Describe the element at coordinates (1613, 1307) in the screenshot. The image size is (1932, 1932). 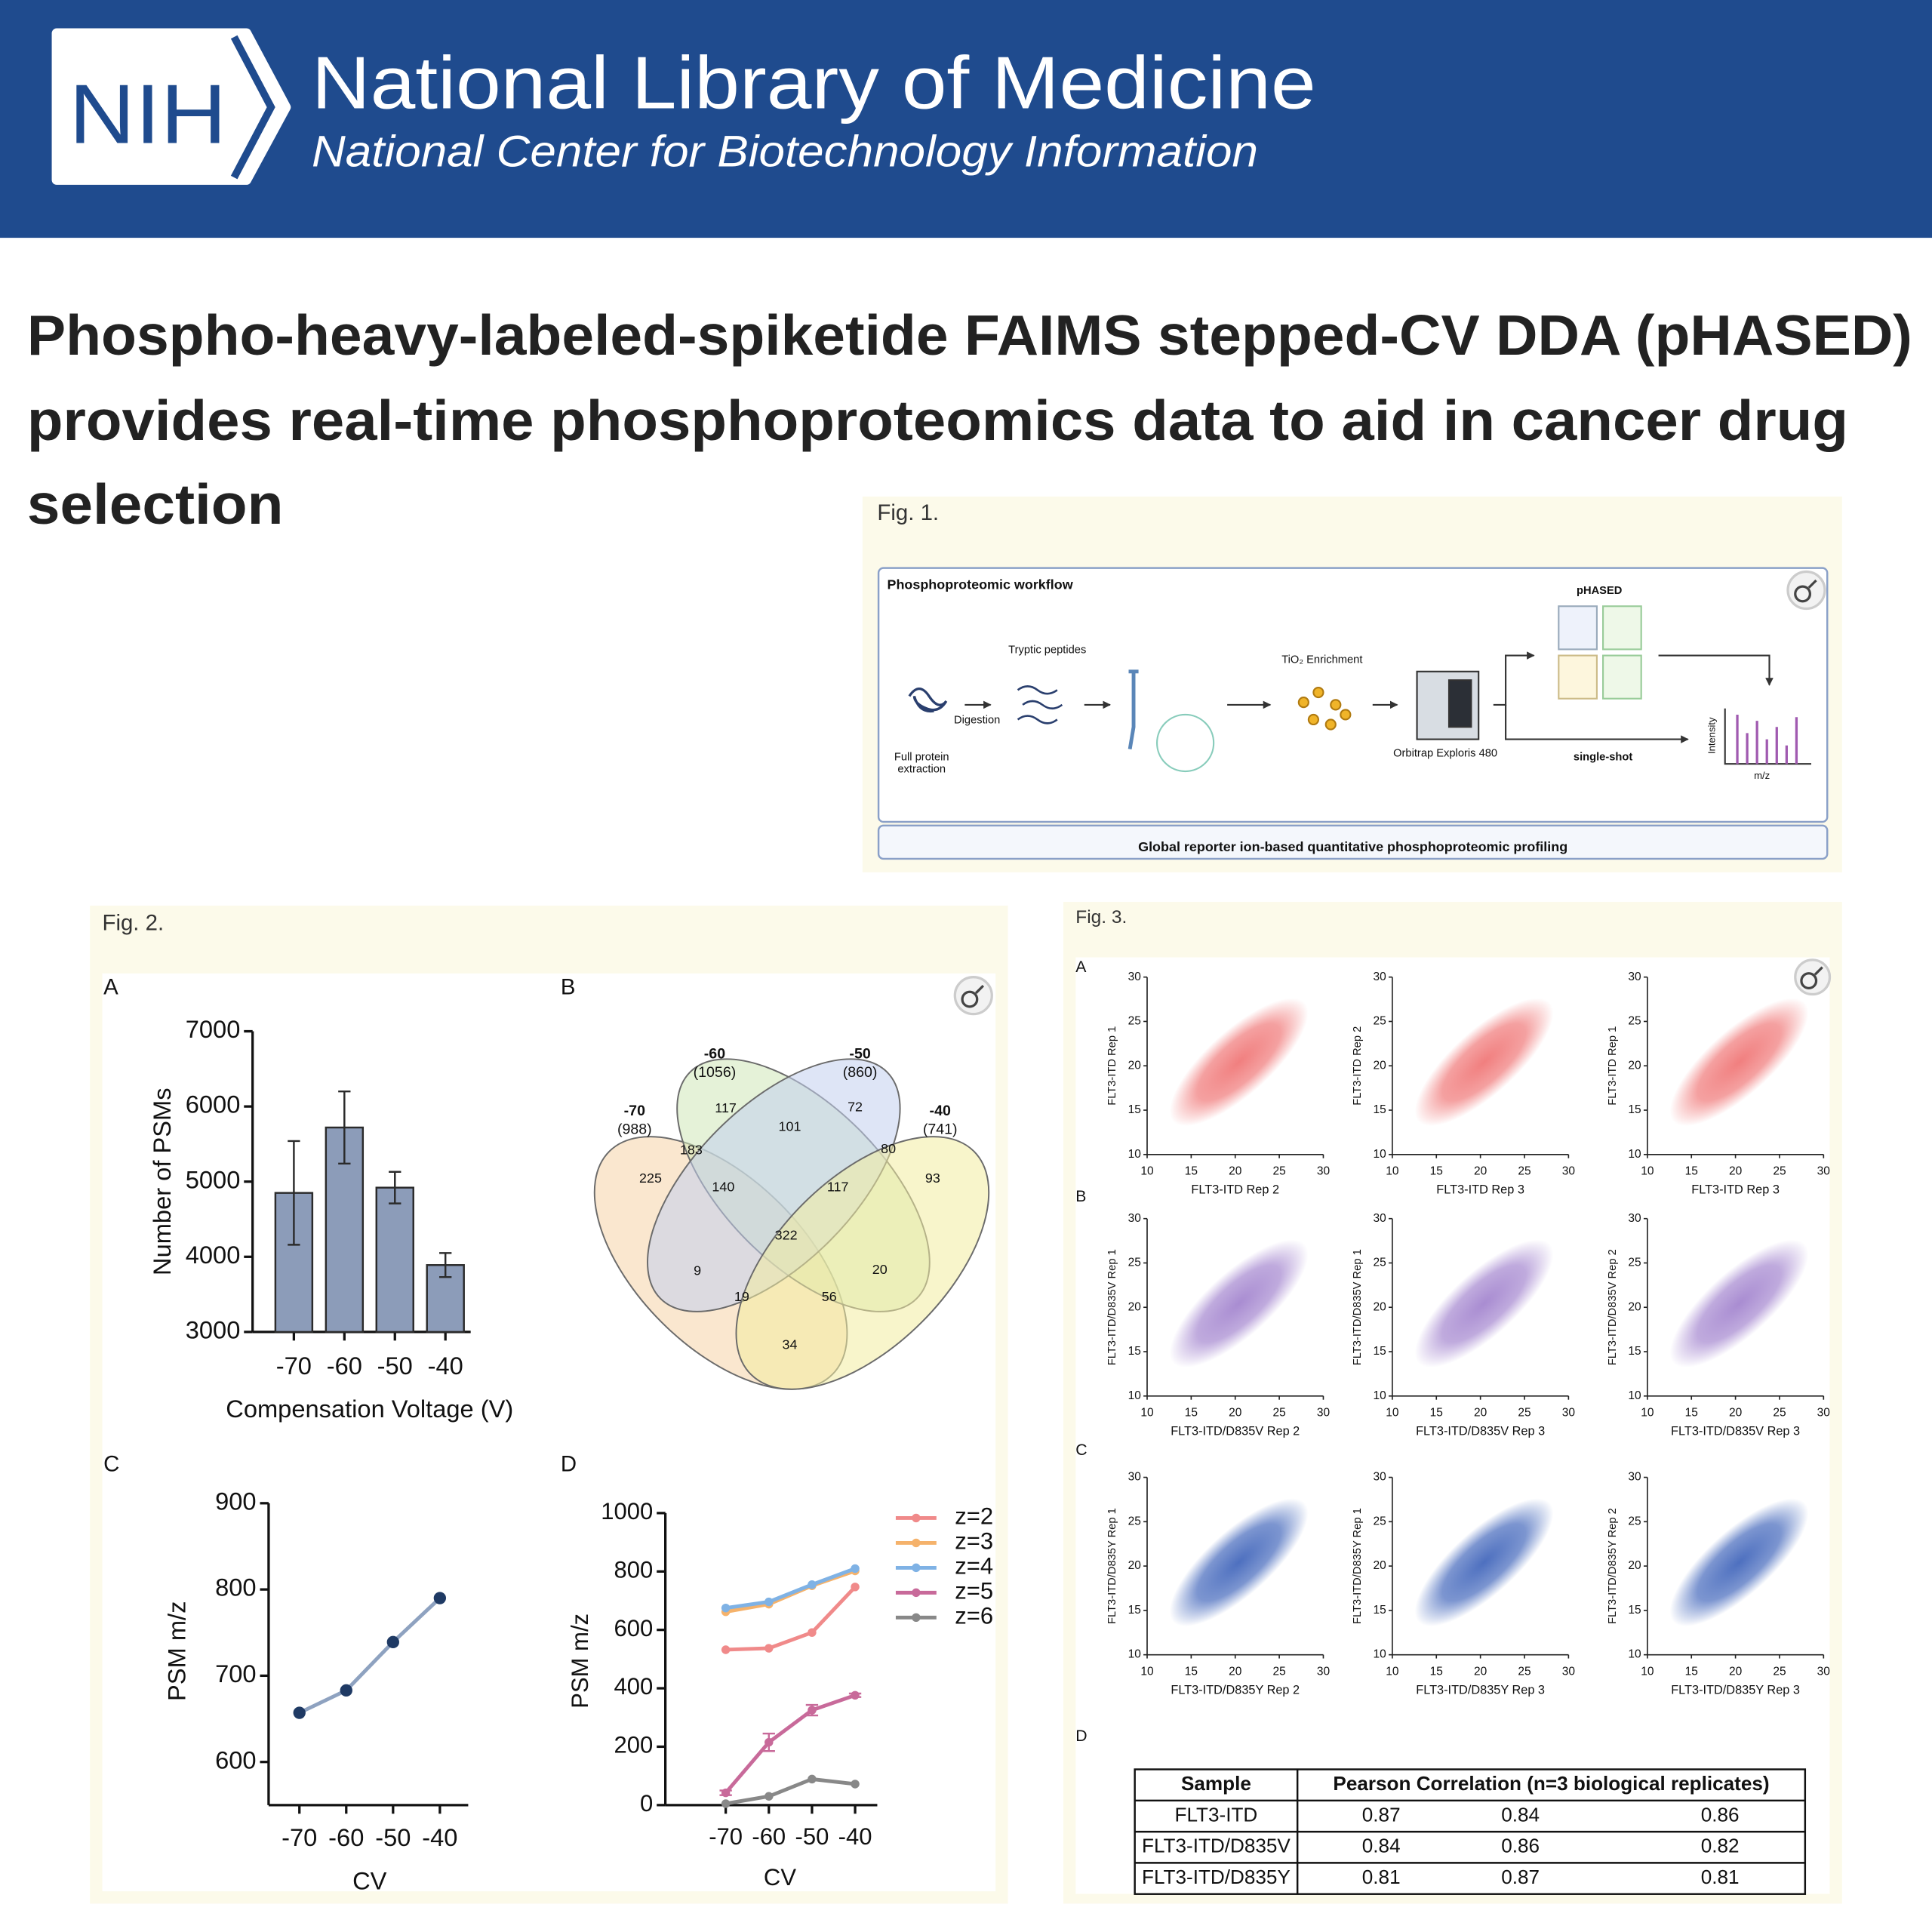
I see `y-axis-label: FLT3-ITD/D835V Rep 2` at that location.